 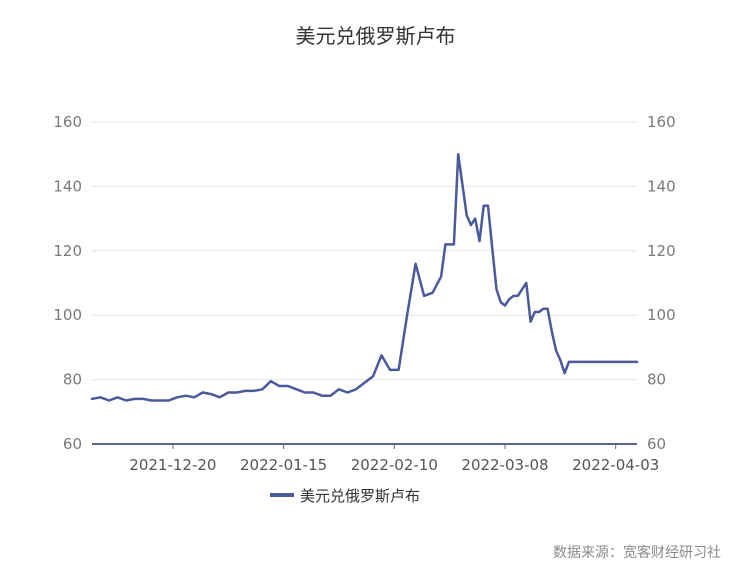 What do you see at coordinates (67, 315) in the screenshot?
I see `y-tick-label-left: 100` at bounding box center [67, 315].